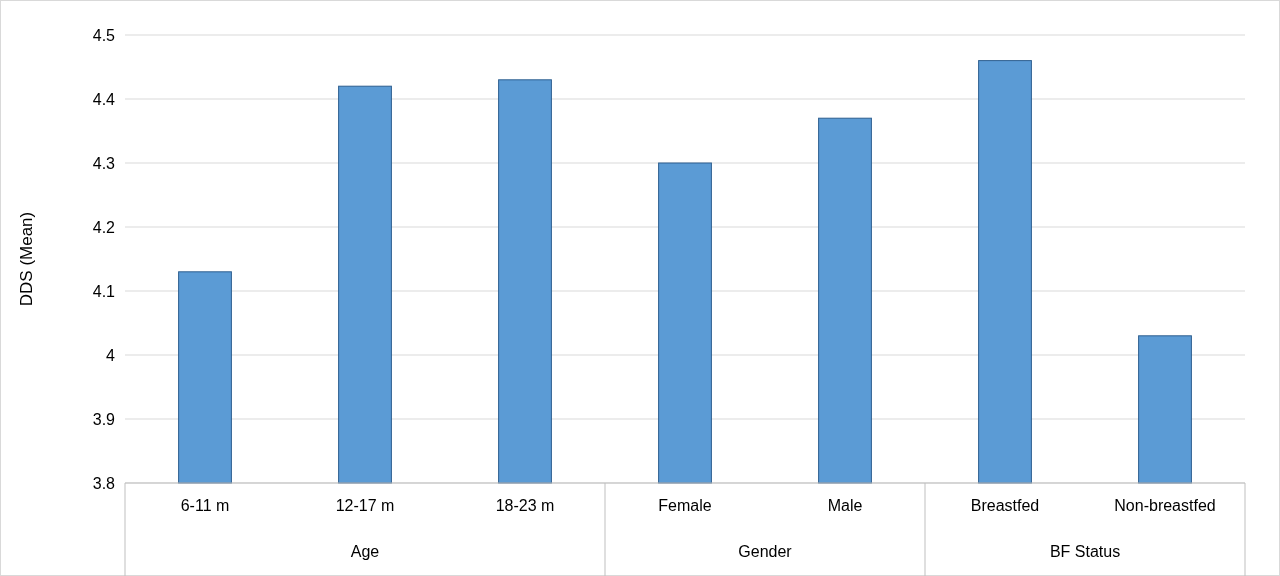 The image size is (1280, 576). I want to click on y-tick-label: 4.3, so click(104, 163).